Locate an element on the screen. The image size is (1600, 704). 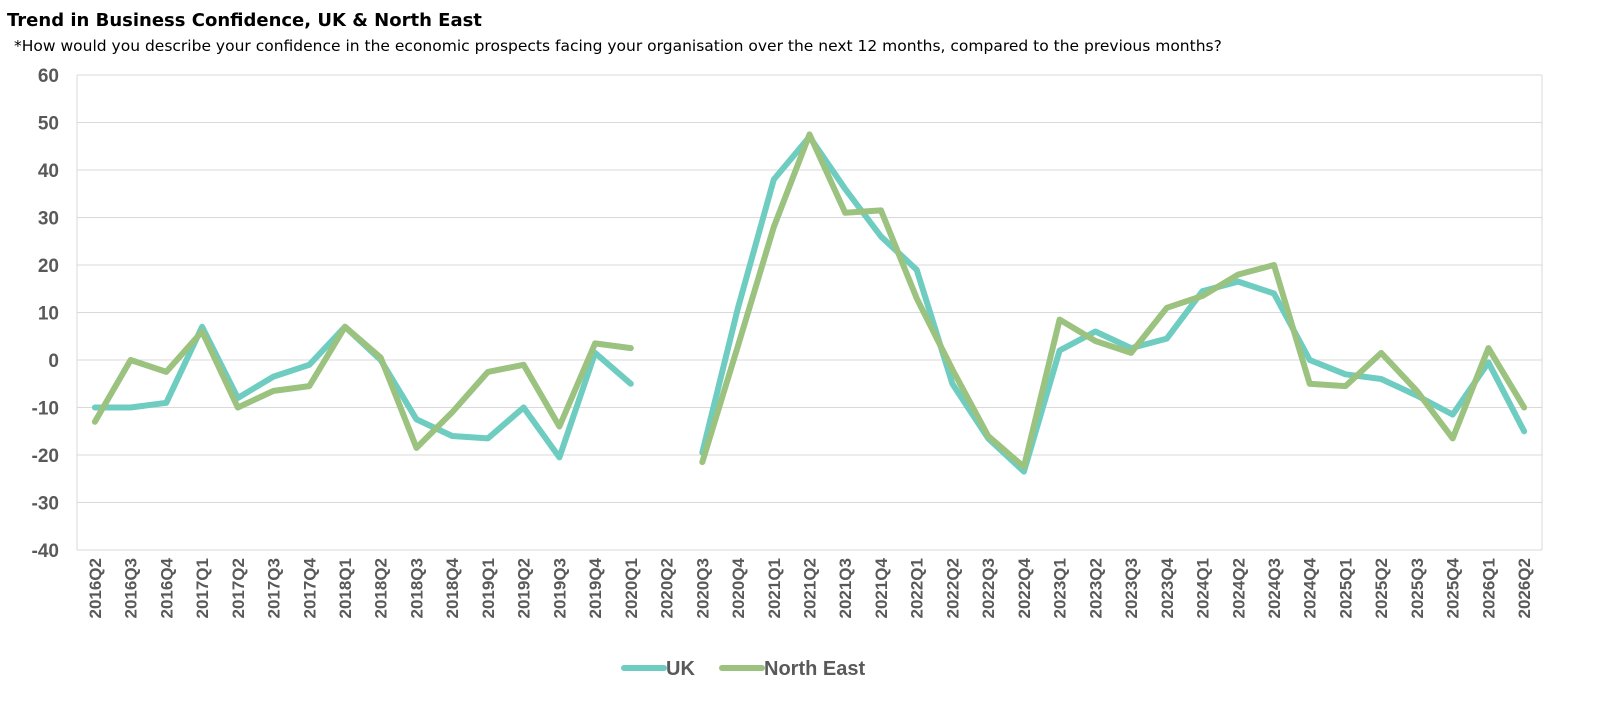
y-tick-label: 20 is located at coordinates (48, 266).